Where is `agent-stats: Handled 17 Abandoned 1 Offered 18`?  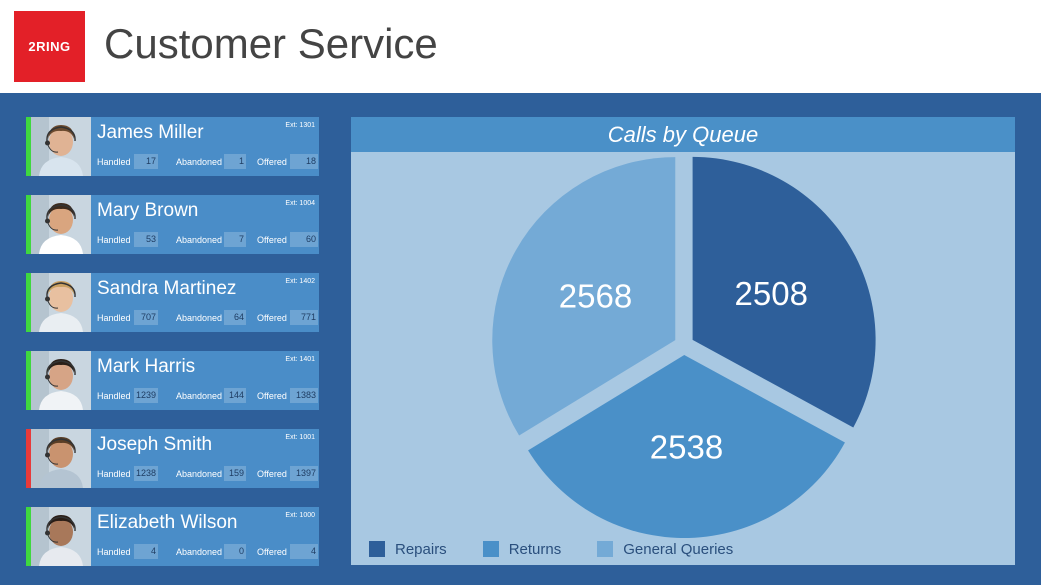
agent-stats: Handled 17 Abandoned 1 Offered 18 is located at coordinates (207, 162).